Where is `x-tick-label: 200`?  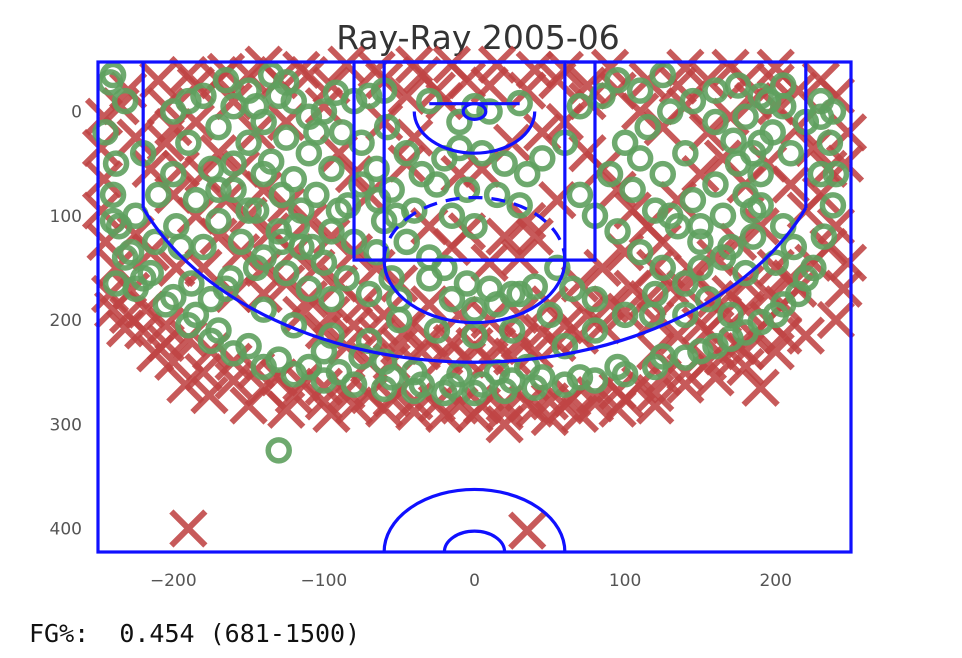
x-tick-label: 200 is located at coordinates (775, 581).